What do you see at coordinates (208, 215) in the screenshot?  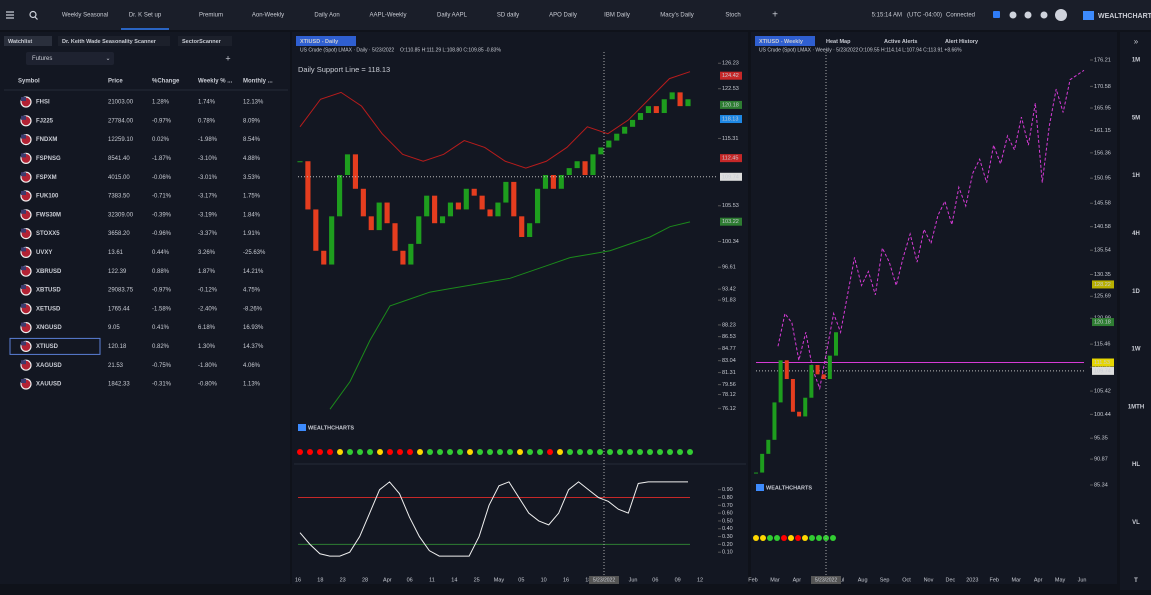 I see `cell: -3.19%` at bounding box center [208, 215].